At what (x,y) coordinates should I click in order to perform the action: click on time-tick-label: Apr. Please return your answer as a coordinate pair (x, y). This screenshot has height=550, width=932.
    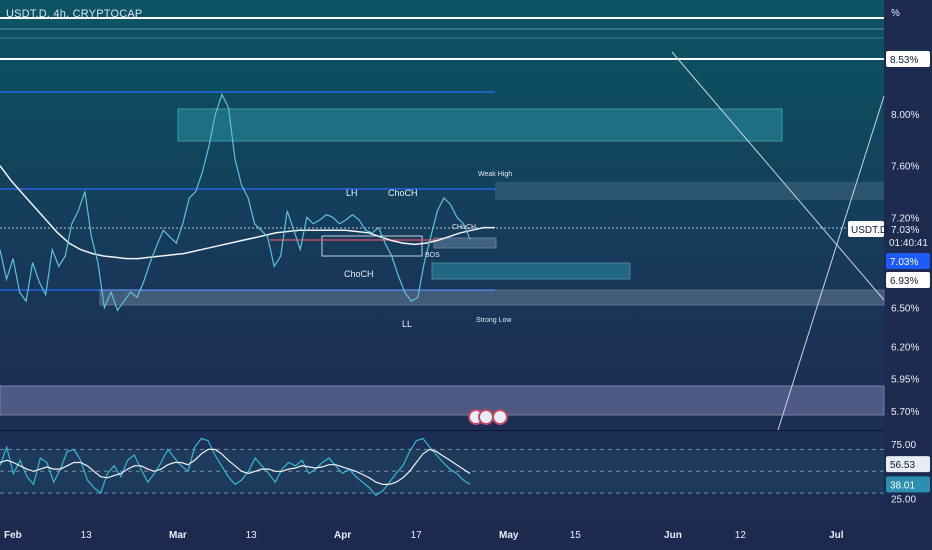
    Looking at the image, I should click on (342, 535).